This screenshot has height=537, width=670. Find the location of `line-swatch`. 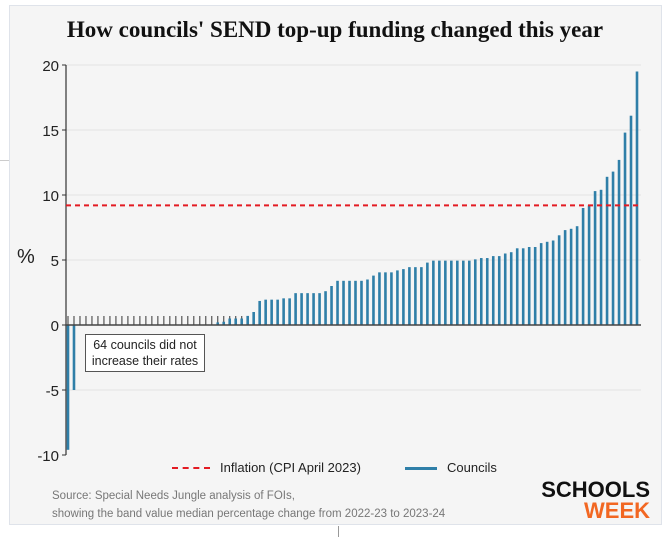

line-swatch is located at coordinates (421, 468).